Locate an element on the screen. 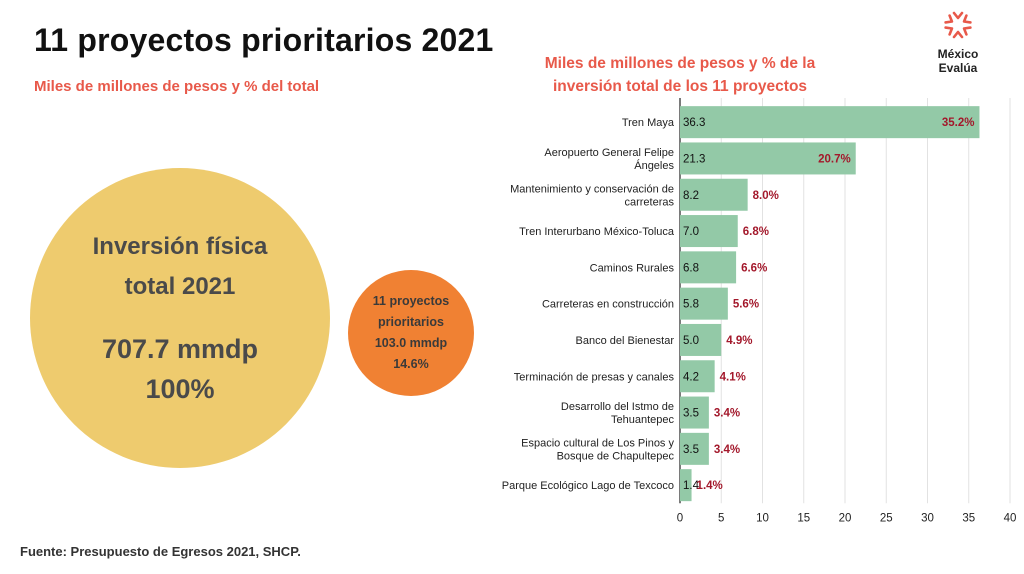  priority-projects-pct: 14.6% is located at coordinates (411, 364).